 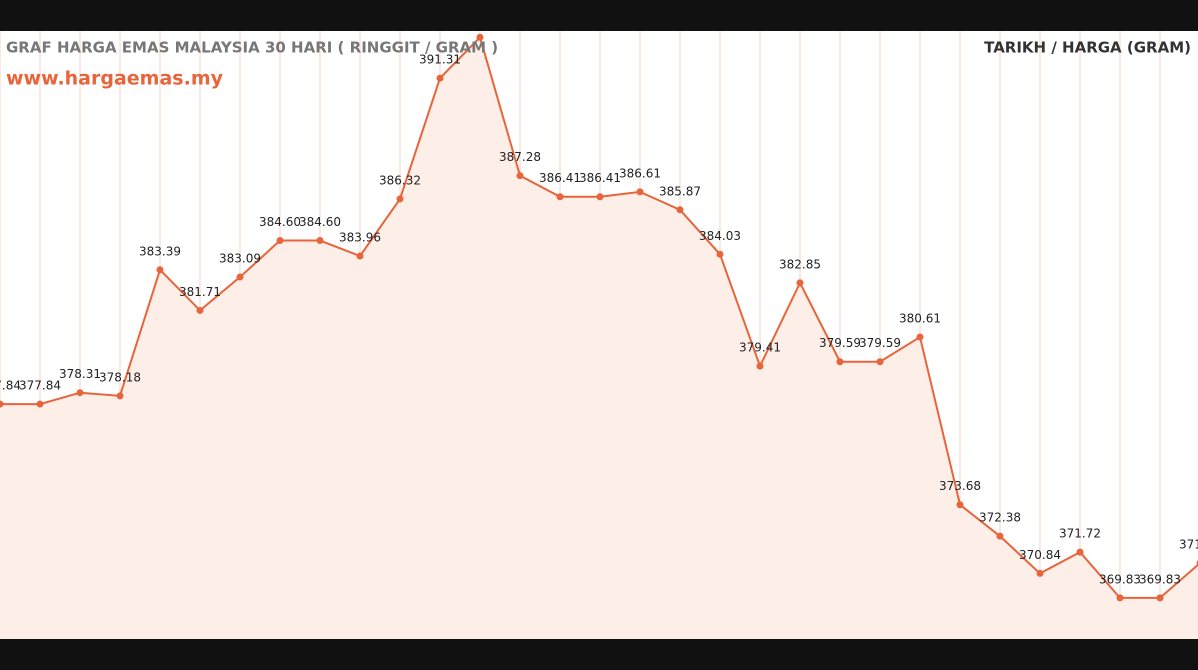 What do you see at coordinates (520, 157) in the screenshot?
I see `data-label: 387.28` at bounding box center [520, 157].